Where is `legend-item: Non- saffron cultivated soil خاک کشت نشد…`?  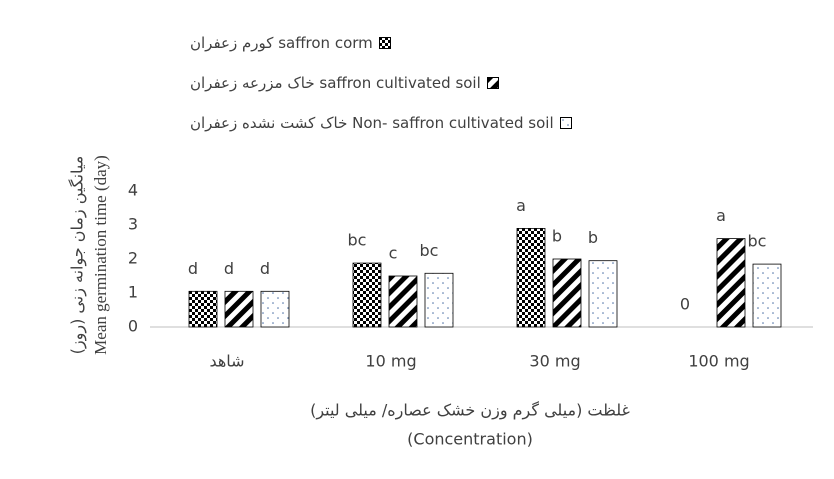
legend-item: Non- saffron cultivated soil خاک کشت نشد… is located at coordinates (381, 123).